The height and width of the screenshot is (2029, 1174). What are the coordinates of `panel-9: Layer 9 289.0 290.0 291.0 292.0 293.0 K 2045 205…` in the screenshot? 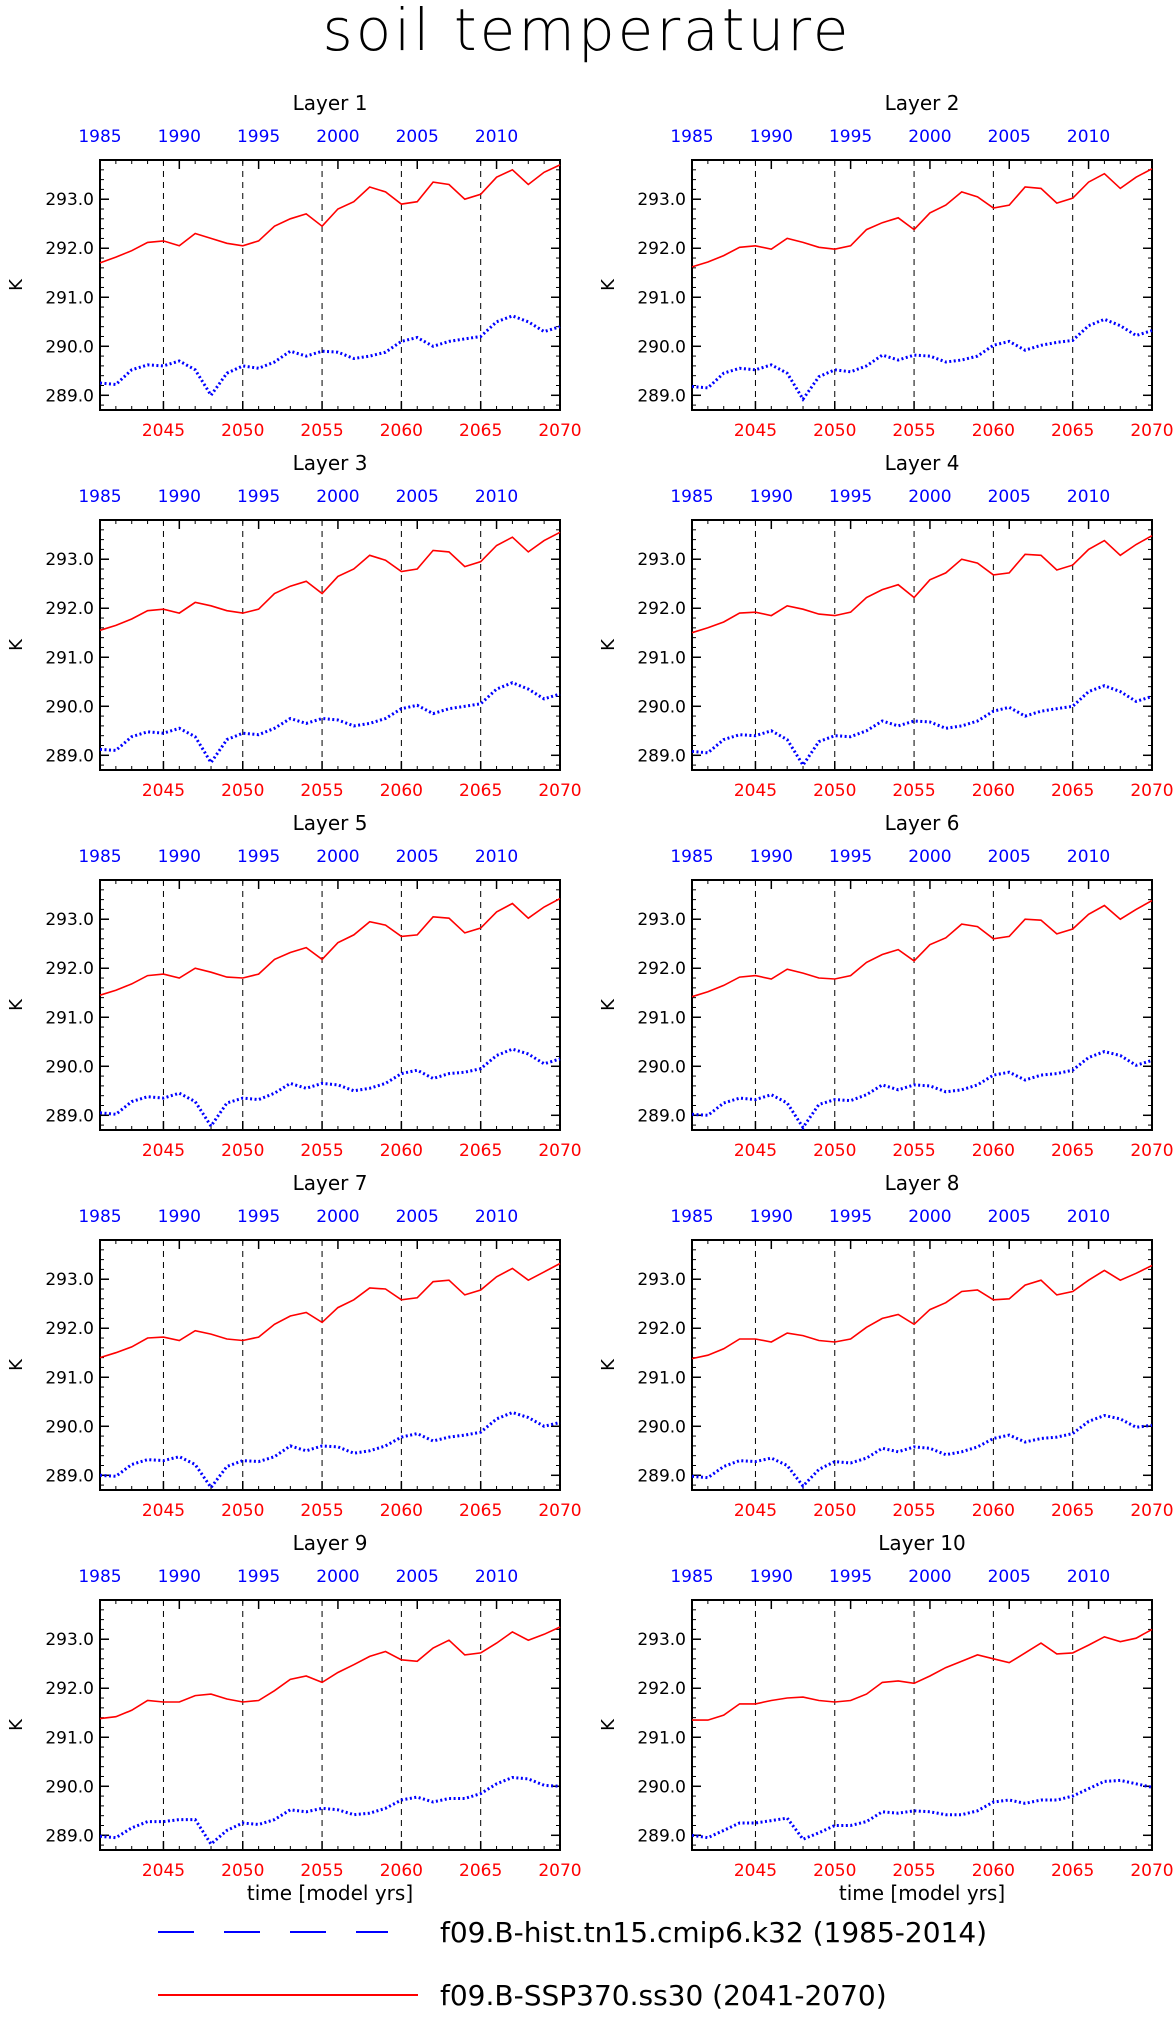 It's located at (294, 1718).